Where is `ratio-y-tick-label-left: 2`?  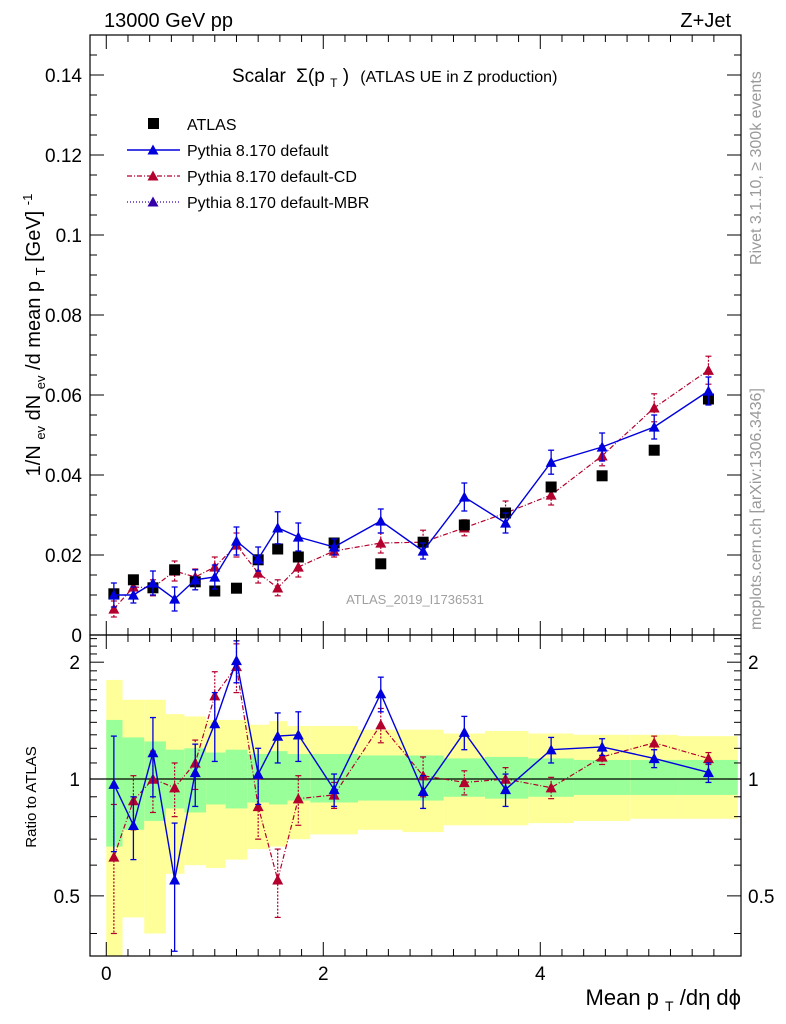
ratio-y-tick-label-left: 2 is located at coordinates (74, 663).